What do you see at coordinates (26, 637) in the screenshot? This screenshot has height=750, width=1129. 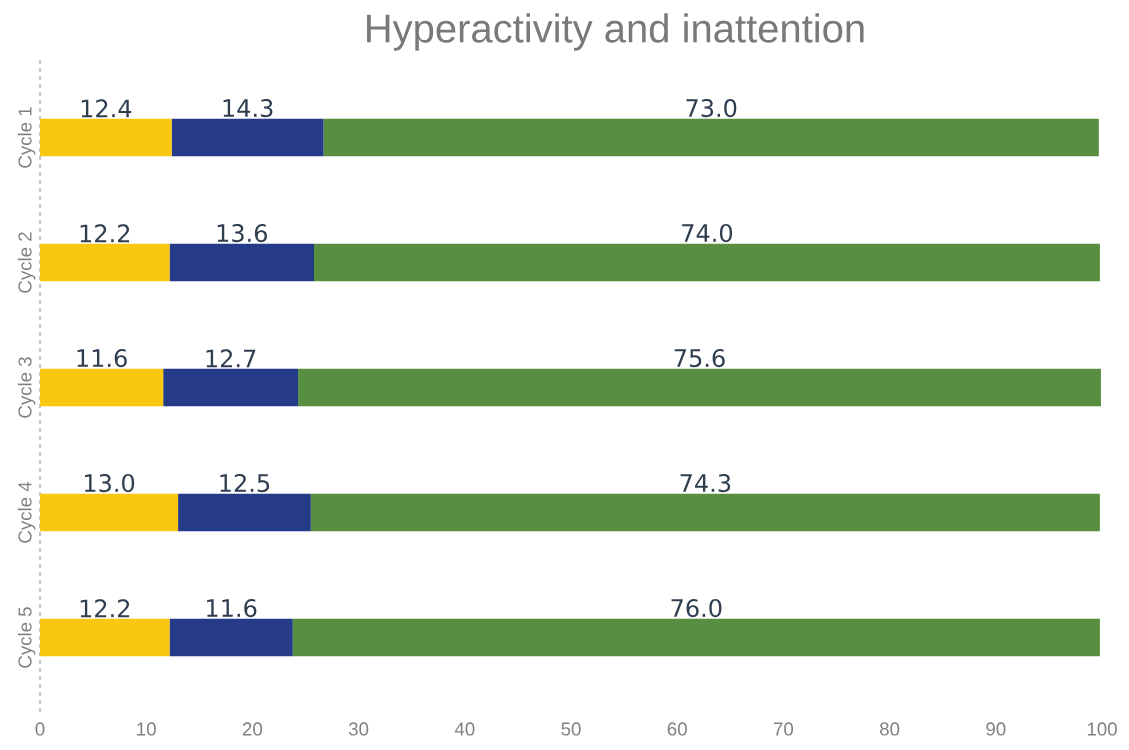 I see `y-tick-label: Cycle 5` at bounding box center [26, 637].